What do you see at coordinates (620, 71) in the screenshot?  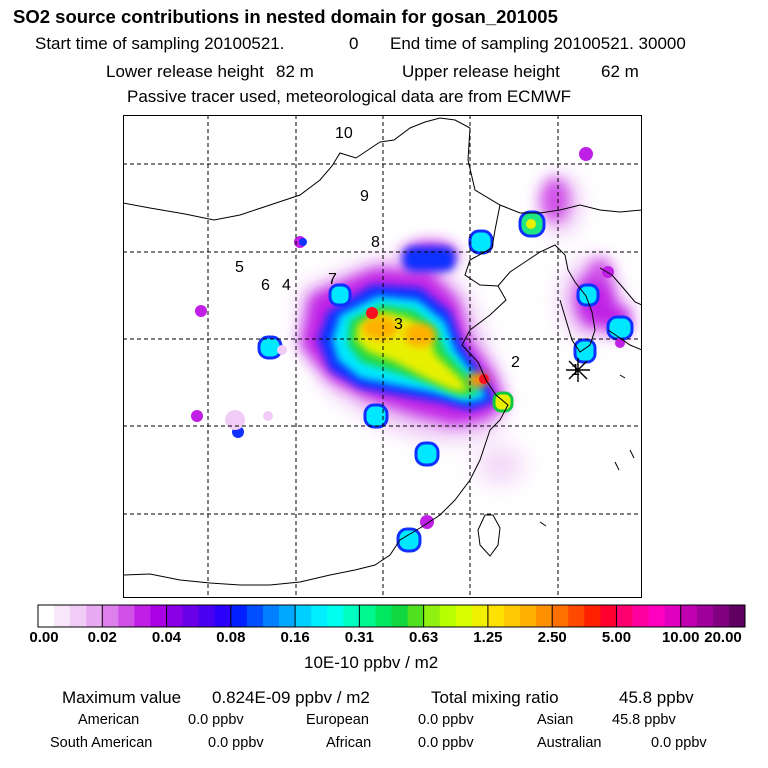 I see `upper-release-value: 62 m` at bounding box center [620, 71].